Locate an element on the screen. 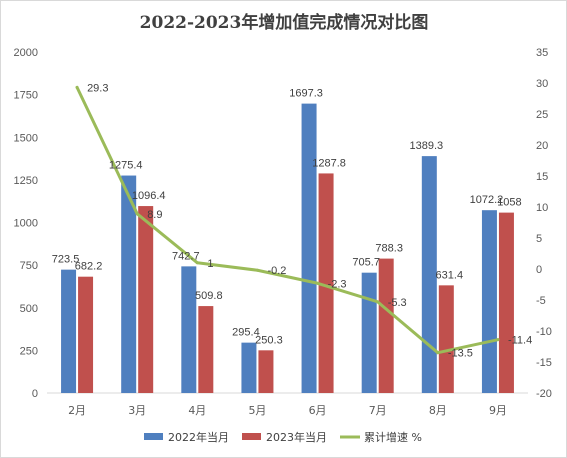 The image size is (567, 458). x-category-label: 3月 is located at coordinates (137, 410).